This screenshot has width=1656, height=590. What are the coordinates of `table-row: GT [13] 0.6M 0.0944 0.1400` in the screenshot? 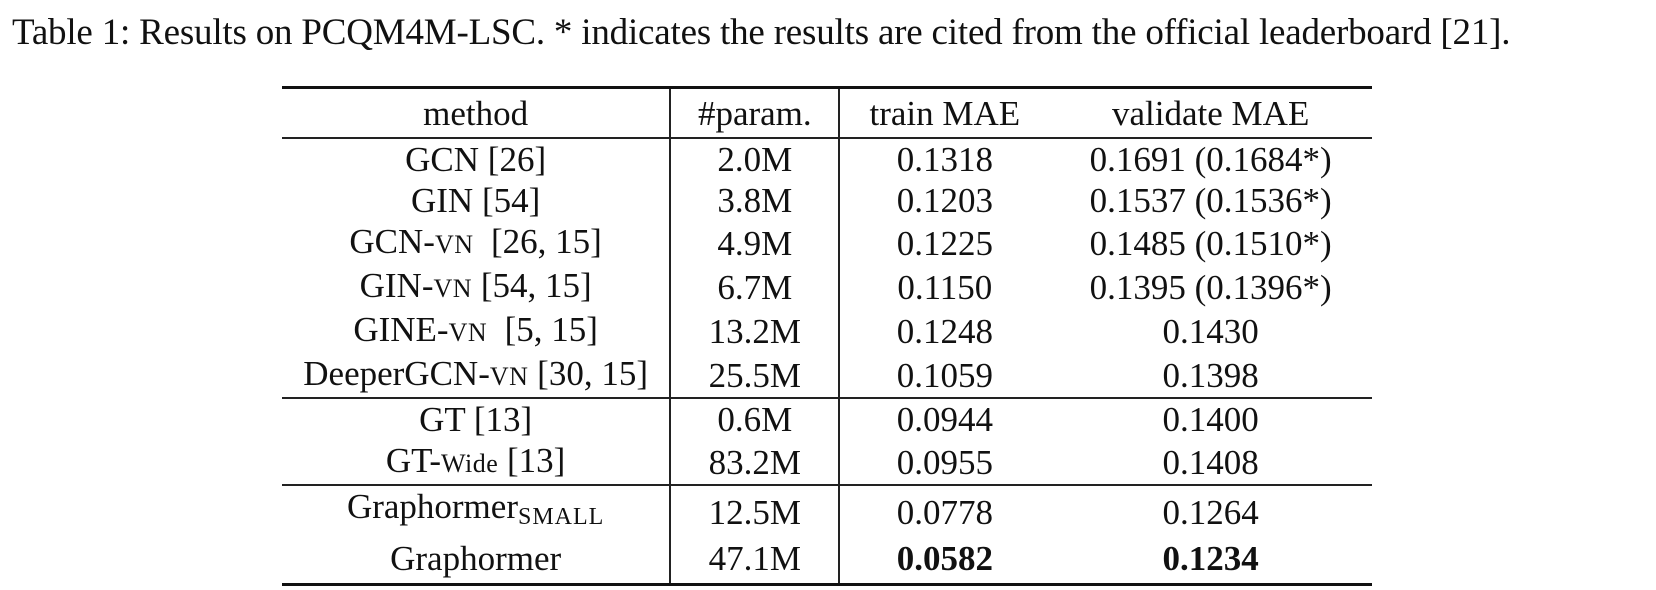 It's located at (827, 418).